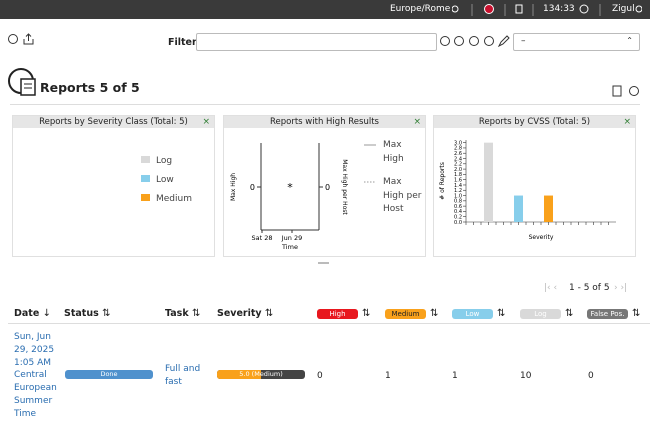  What do you see at coordinates (458, 196) in the screenshot?
I see `y-tick-label: 1.0` at bounding box center [458, 196].